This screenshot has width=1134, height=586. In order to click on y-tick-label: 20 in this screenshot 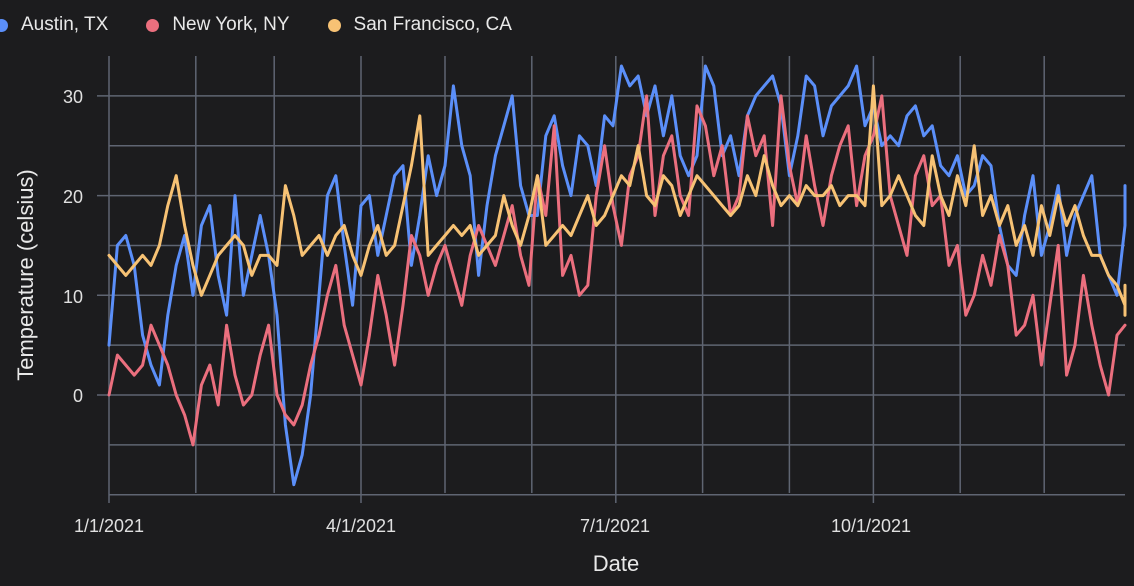, I will do `click(73, 197)`.